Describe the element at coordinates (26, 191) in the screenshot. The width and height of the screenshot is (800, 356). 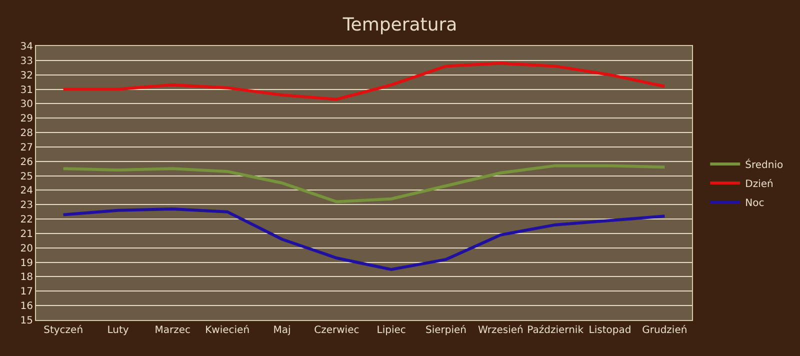
I see `y-tick-label: 24` at that location.